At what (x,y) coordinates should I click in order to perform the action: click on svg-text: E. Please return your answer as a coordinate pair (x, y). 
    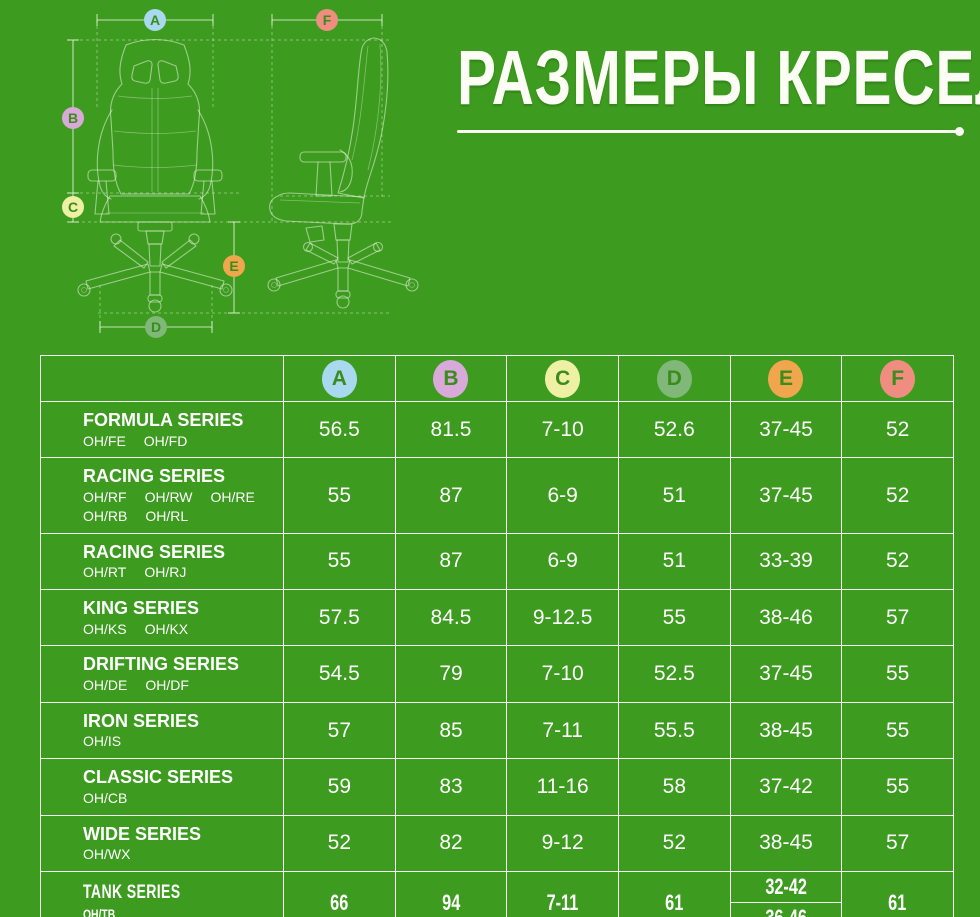
    Looking at the image, I should click on (233, 266).